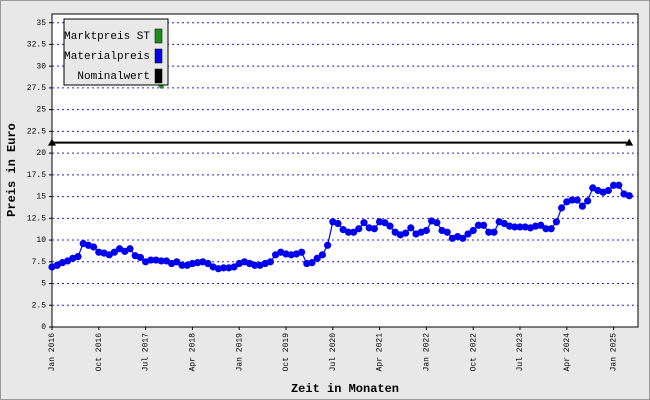 The width and height of the screenshot is (650, 400). Describe the element at coordinates (107, 57) in the screenshot. I see `legend-label: Materialpreis` at that location.